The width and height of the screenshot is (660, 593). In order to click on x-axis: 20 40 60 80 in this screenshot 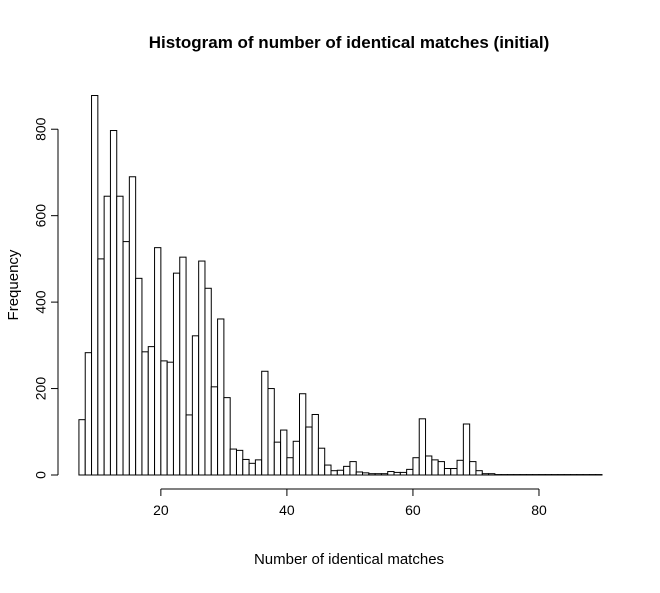, I will do `click(350, 503)`.